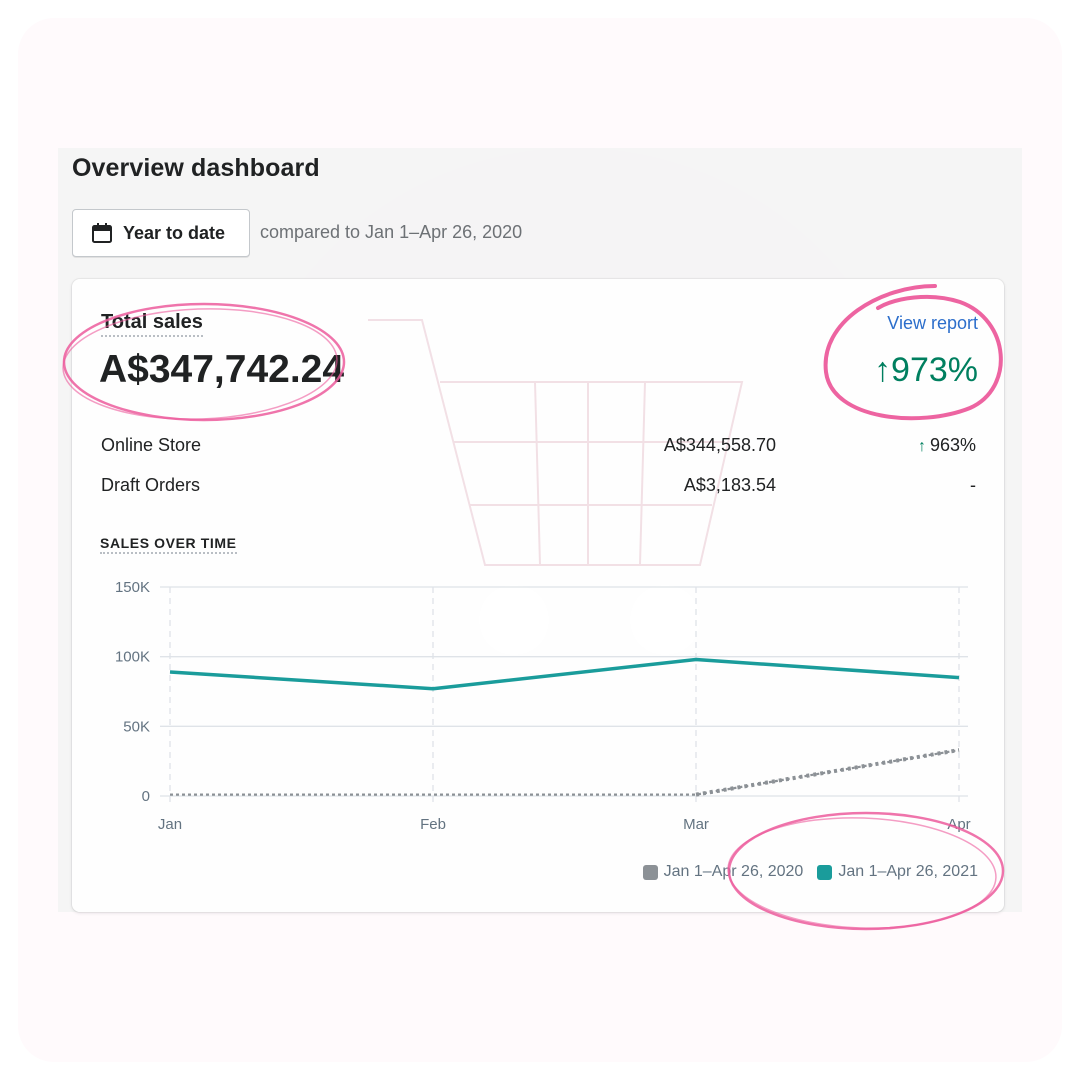 The height and width of the screenshot is (1080, 1080). Describe the element at coordinates (729, 485) in the screenshot. I see `channel-amount: A$3,183.54` at that location.